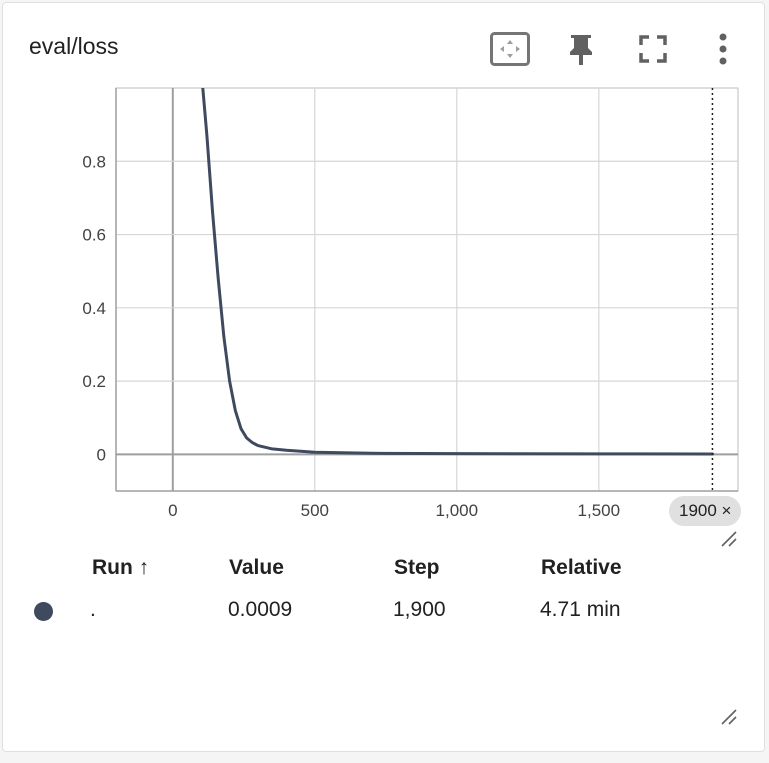 This screenshot has width=769, height=763. I want to click on pin-button, so click(581, 49).